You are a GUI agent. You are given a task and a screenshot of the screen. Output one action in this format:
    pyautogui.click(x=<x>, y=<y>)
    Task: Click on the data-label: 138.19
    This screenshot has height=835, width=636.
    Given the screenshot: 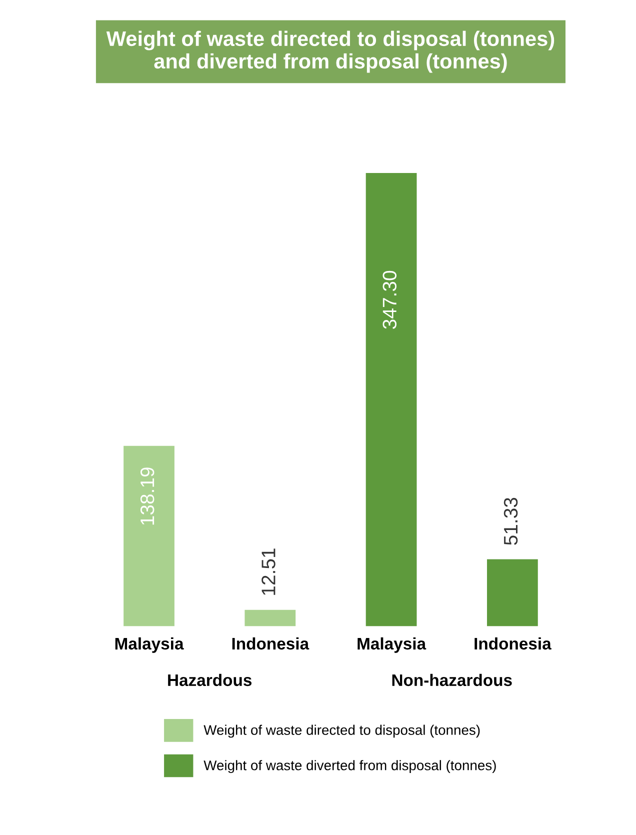 What is the action you would take?
    pyautogui.click(x=147, y=496)
    